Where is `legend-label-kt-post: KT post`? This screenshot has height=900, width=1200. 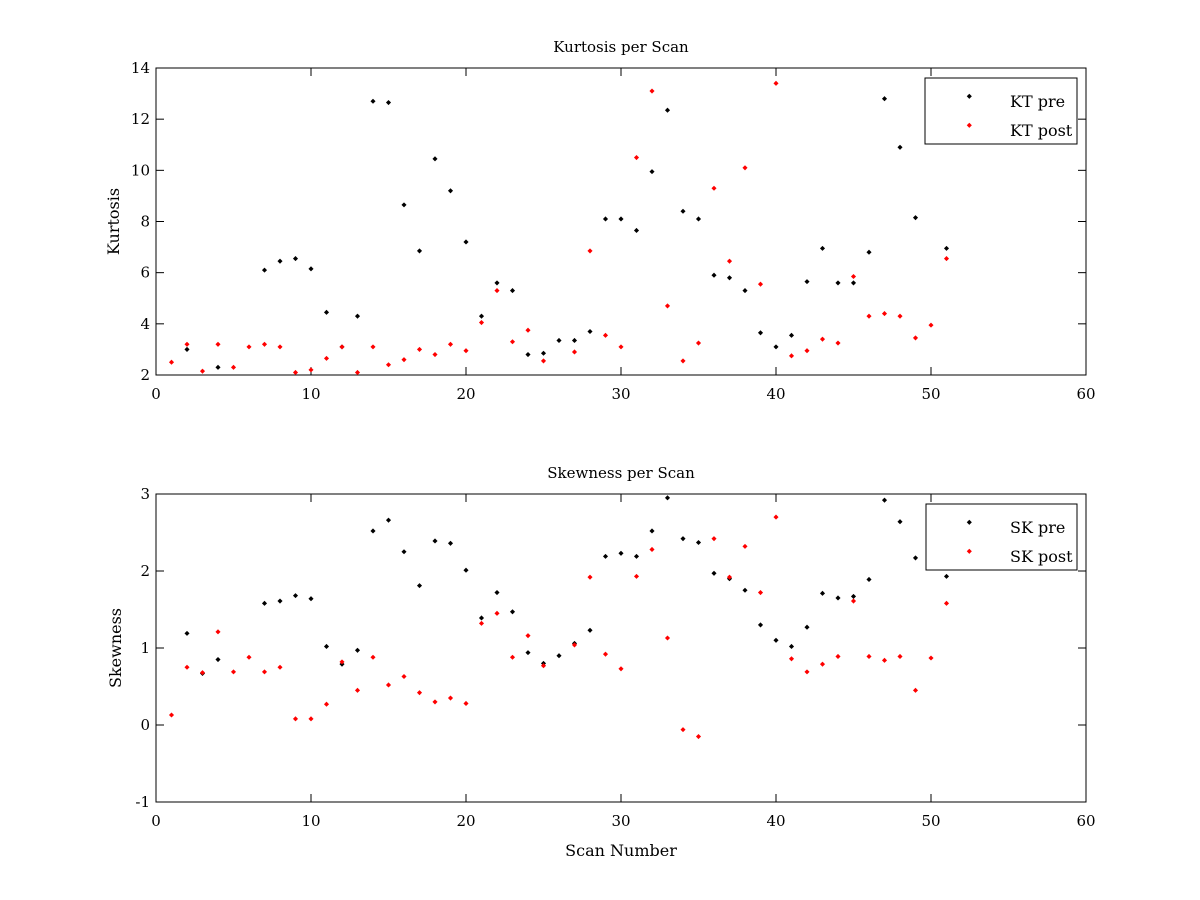 legend-label-kt-post: KT post is located at coordinates (1041, 130).